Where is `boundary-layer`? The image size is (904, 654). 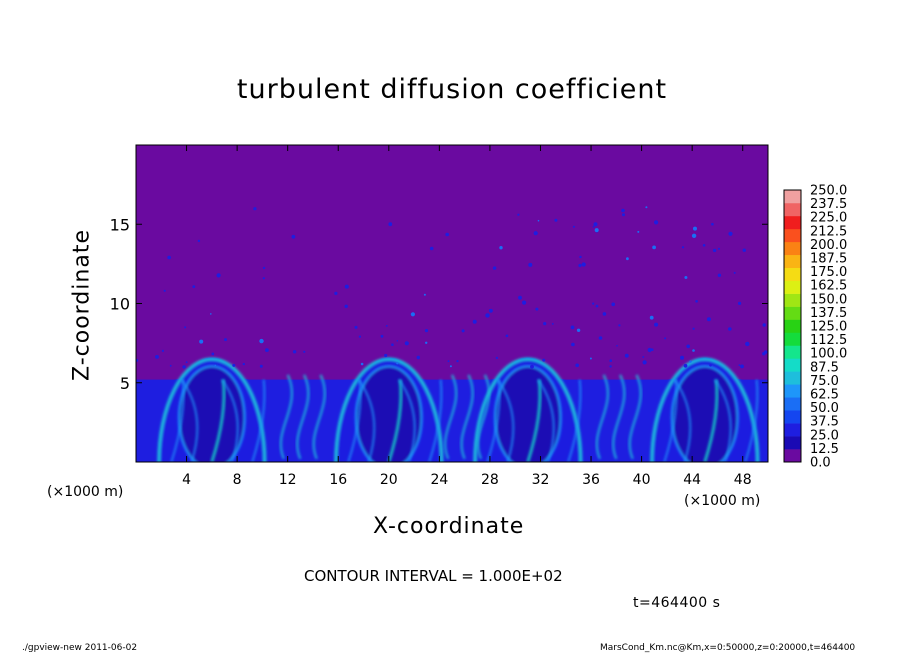
boundary-layer is located at coordinates (452, 409).